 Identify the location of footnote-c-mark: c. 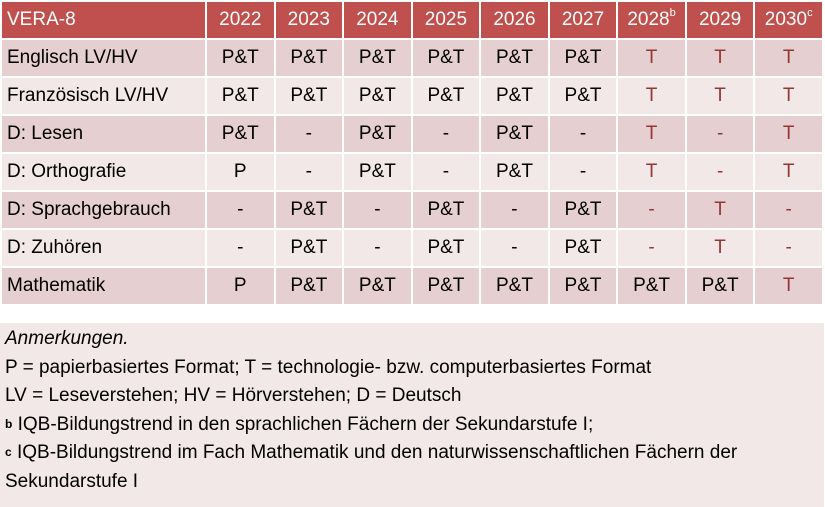
(8, 452).